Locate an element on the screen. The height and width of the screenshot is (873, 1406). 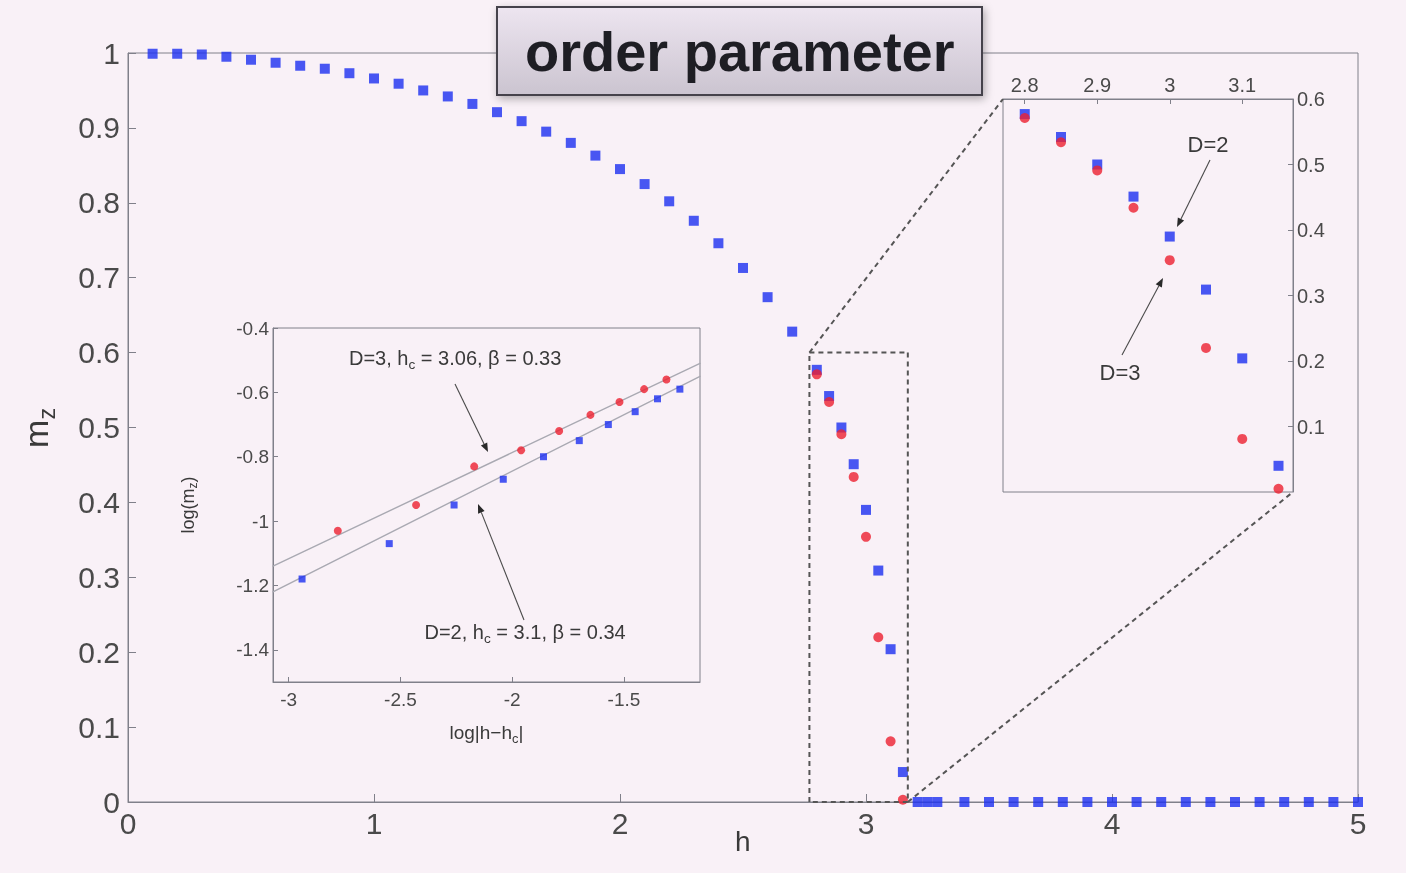
y-tick-label: 0.9 is located at coordinates (99, 128).